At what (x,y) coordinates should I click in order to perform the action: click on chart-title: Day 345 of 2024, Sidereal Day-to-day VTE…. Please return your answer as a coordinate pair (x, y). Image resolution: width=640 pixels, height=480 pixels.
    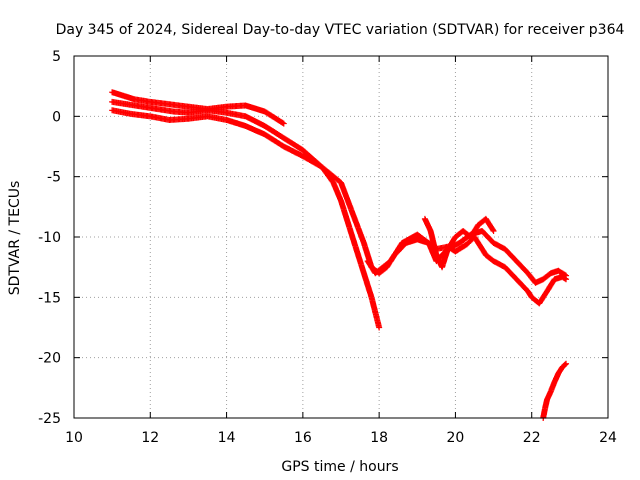
    Looking at the image, I should click on (340, 30).